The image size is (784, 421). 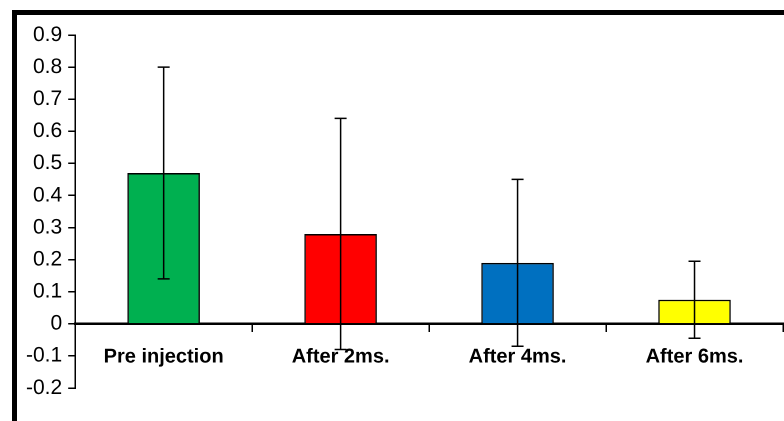 I want to click on y-tick-label: 0.7, so click(x=47, y=98).